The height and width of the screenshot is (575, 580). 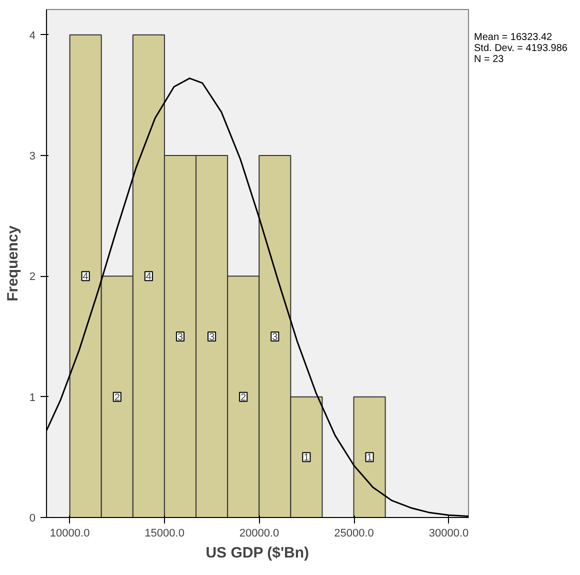 I want to click on y-tick-label: 2, so click(x=32, y=277).